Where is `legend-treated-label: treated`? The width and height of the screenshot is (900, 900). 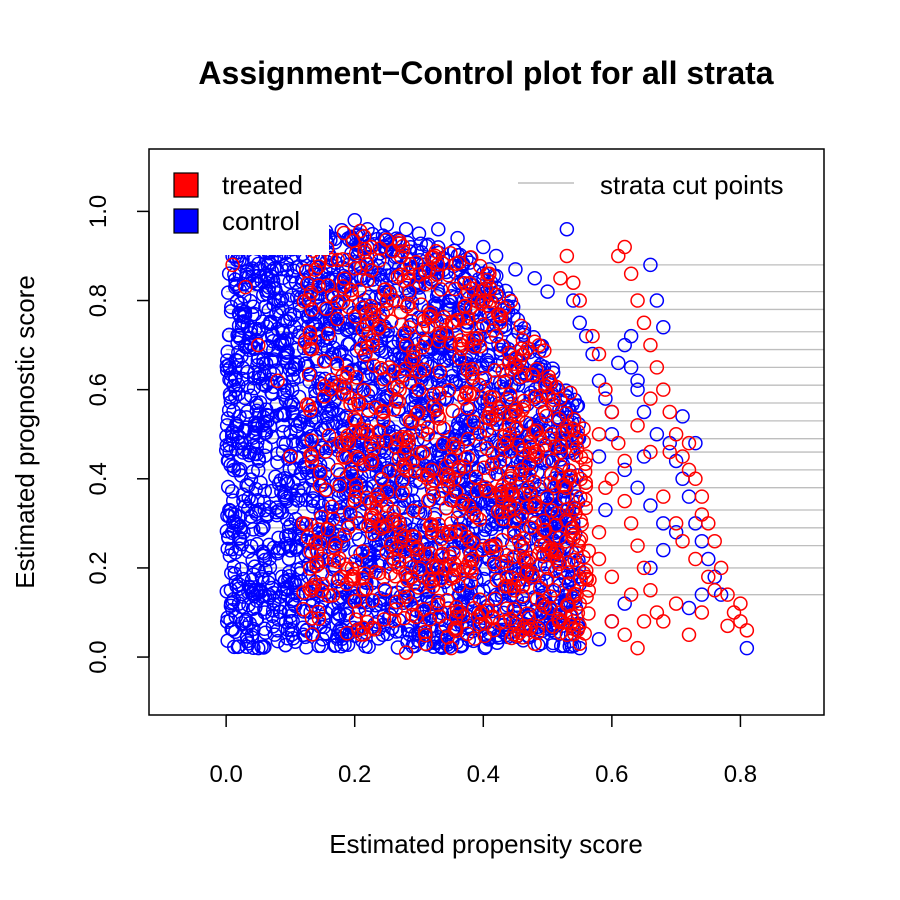 legend-treated-label: treated is located at coordinates (262, 185).